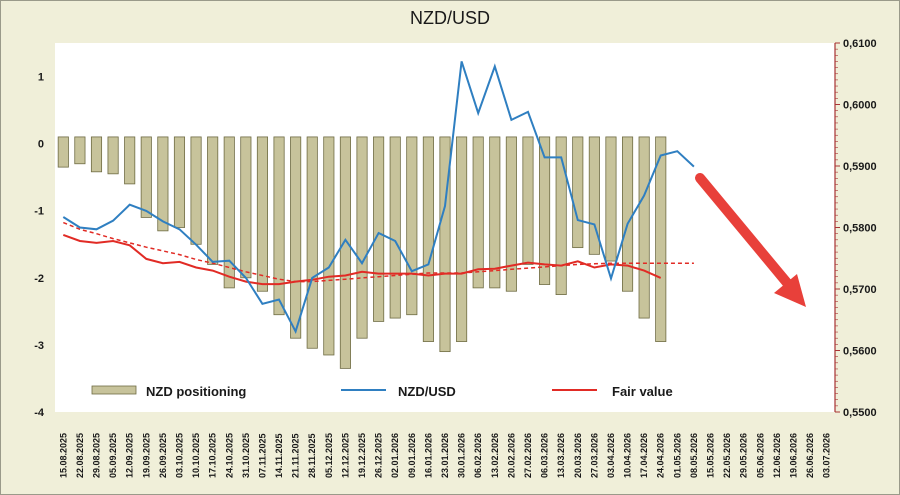  What do you see at coordinates (296, 455) in the screenshot?
I see `x-tick-label: 21.11.2025` at bounding box center [296, 455].